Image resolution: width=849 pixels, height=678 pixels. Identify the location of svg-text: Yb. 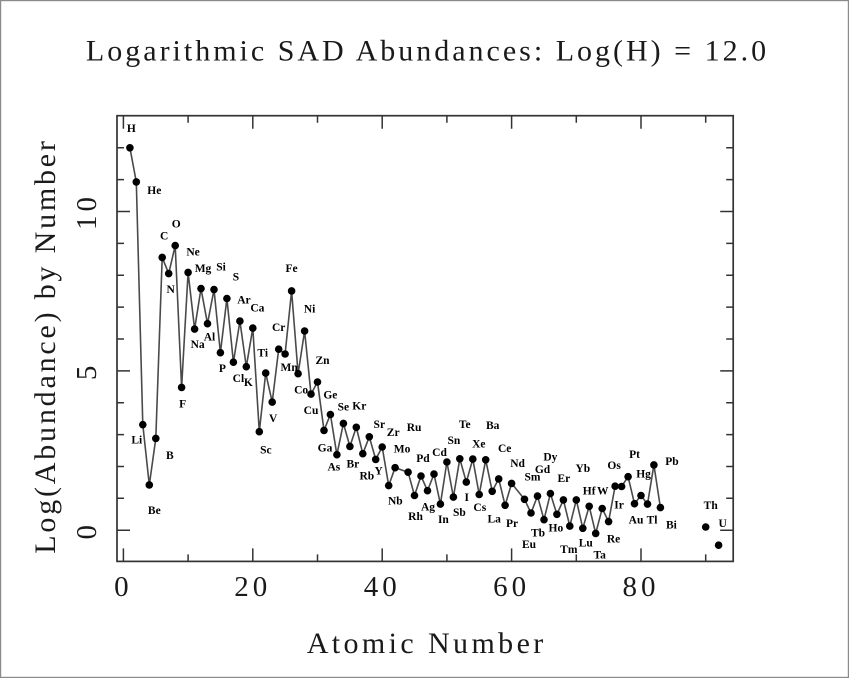
(582, 469).